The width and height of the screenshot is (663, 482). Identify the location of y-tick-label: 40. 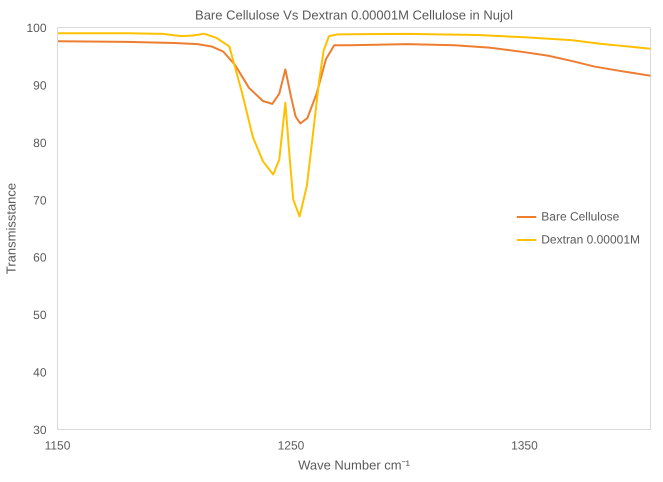
(40, 373).